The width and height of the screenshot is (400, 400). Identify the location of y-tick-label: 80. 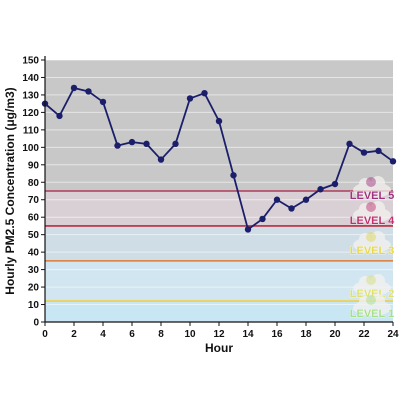
(34, 183).